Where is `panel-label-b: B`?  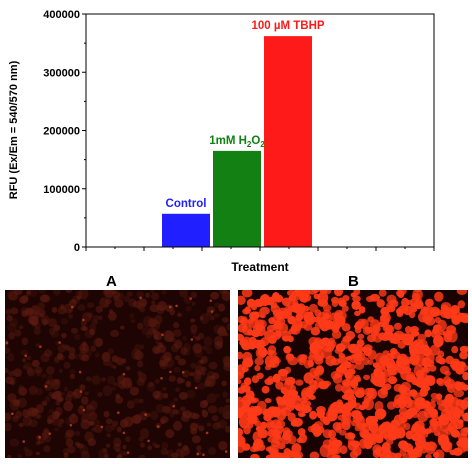 panel-label-b: B is located at coordinates (353, 281).